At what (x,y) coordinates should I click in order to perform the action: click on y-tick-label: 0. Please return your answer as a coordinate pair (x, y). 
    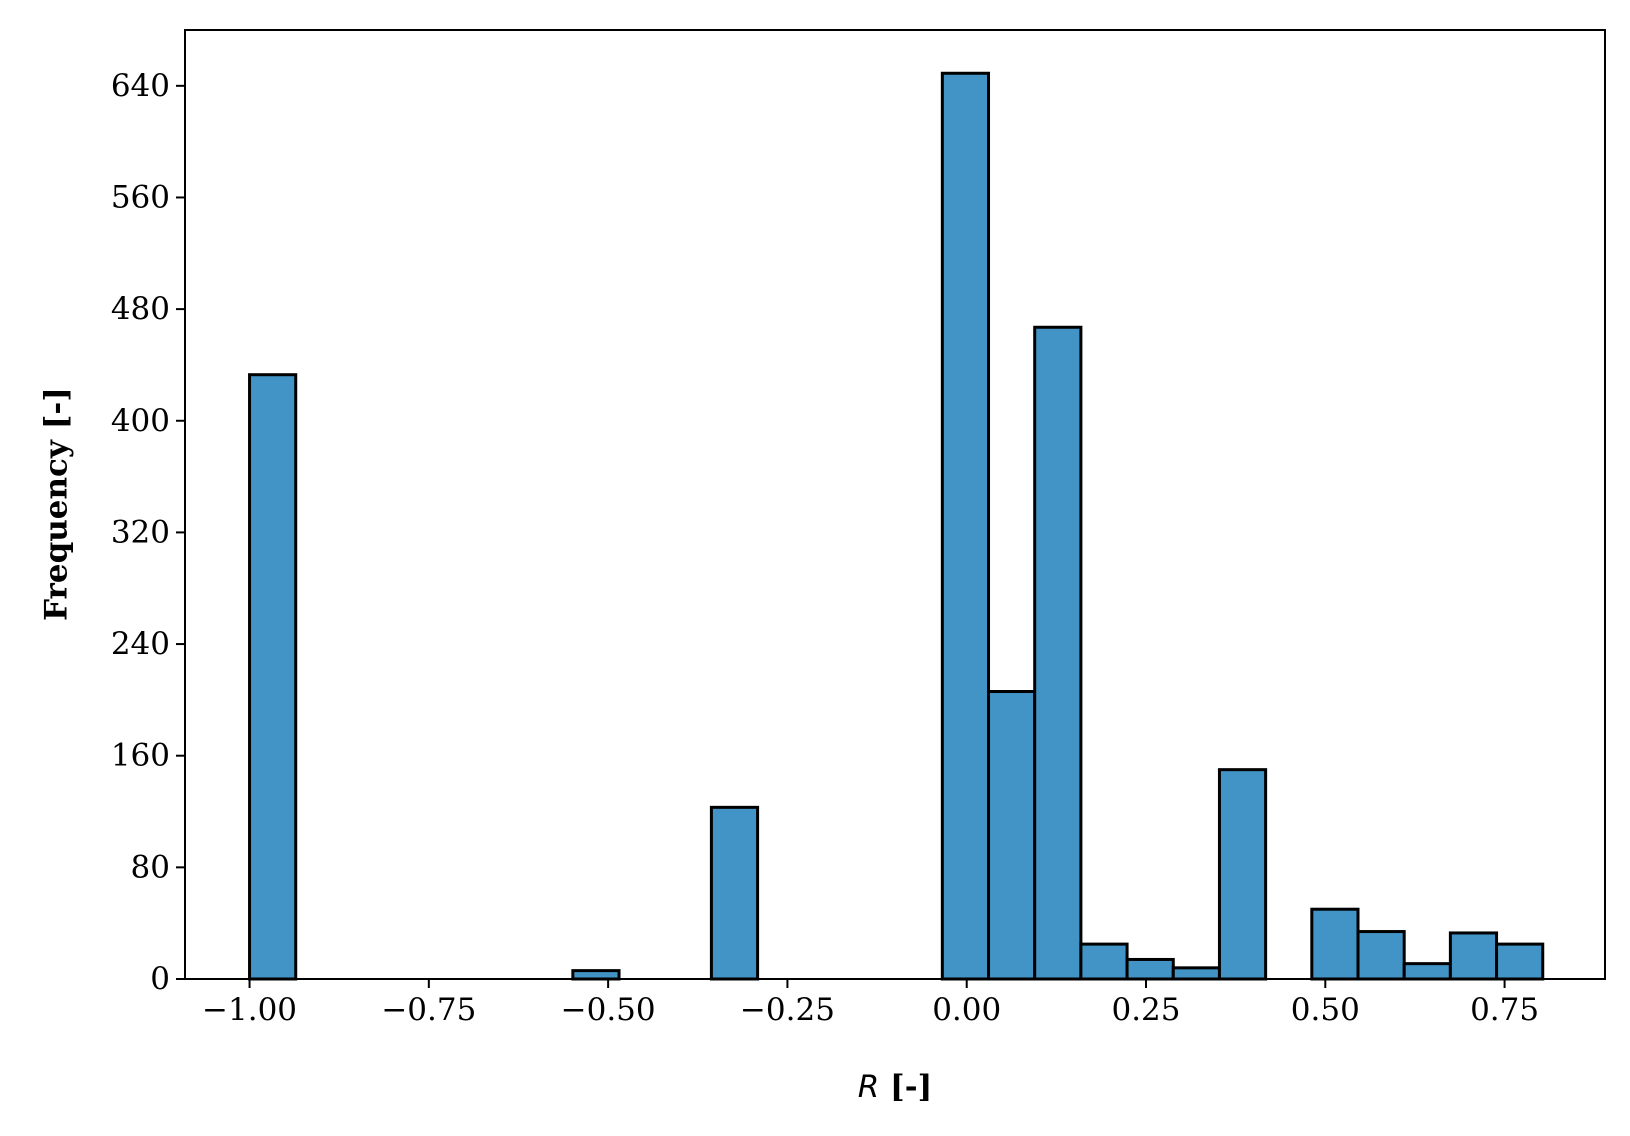
    Looking at the image, I should click on (160, 979).